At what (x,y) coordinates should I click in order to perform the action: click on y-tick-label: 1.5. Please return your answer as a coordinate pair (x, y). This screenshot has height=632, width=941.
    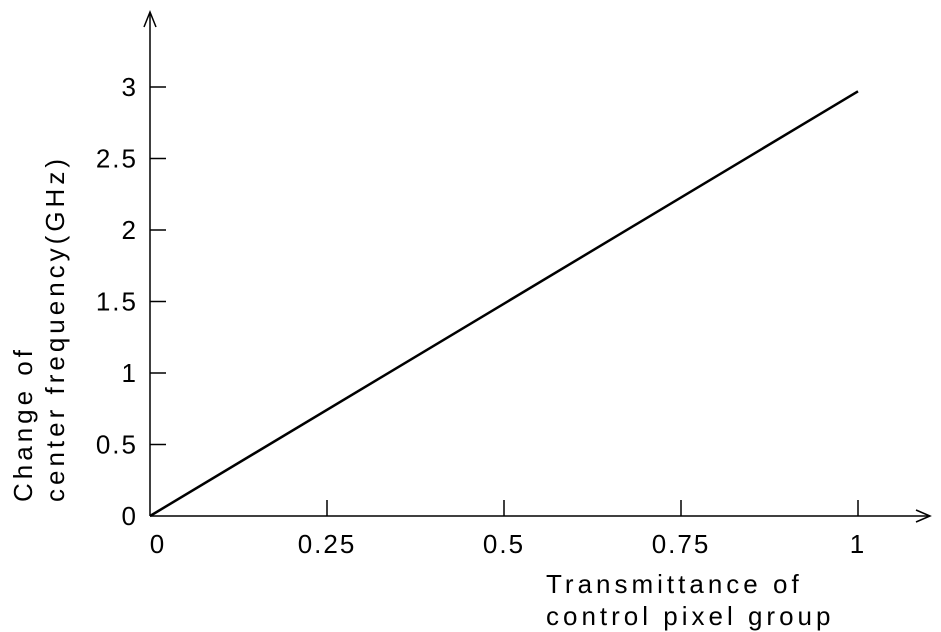
    Looking at the image, I should click on (117, 302).